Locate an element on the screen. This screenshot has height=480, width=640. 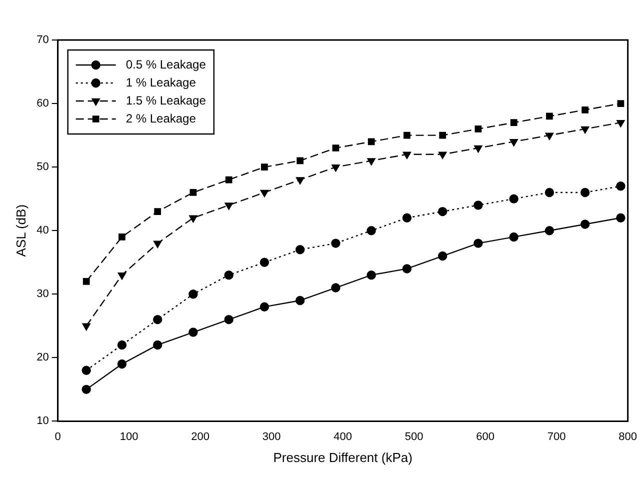
y-tick-label: 20 is located at coordinates (42, 358).